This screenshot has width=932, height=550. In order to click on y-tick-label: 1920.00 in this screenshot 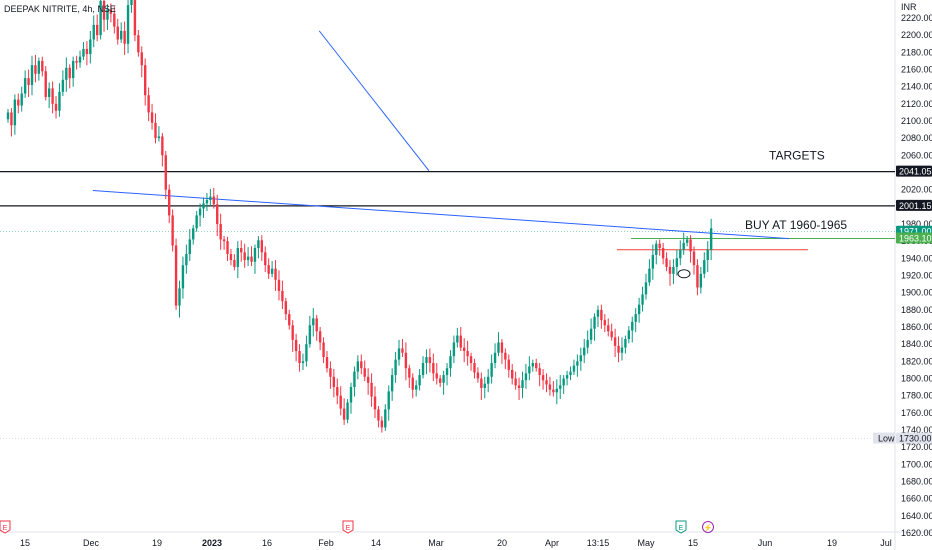, I will do `click(916, 276)`.